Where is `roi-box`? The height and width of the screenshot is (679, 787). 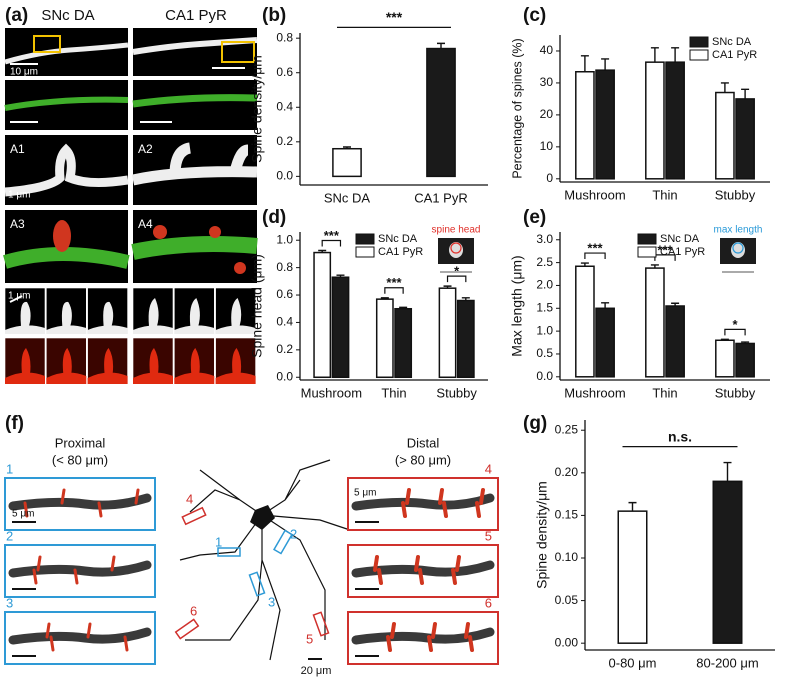 roi-box is located at coordinates (47, 44).